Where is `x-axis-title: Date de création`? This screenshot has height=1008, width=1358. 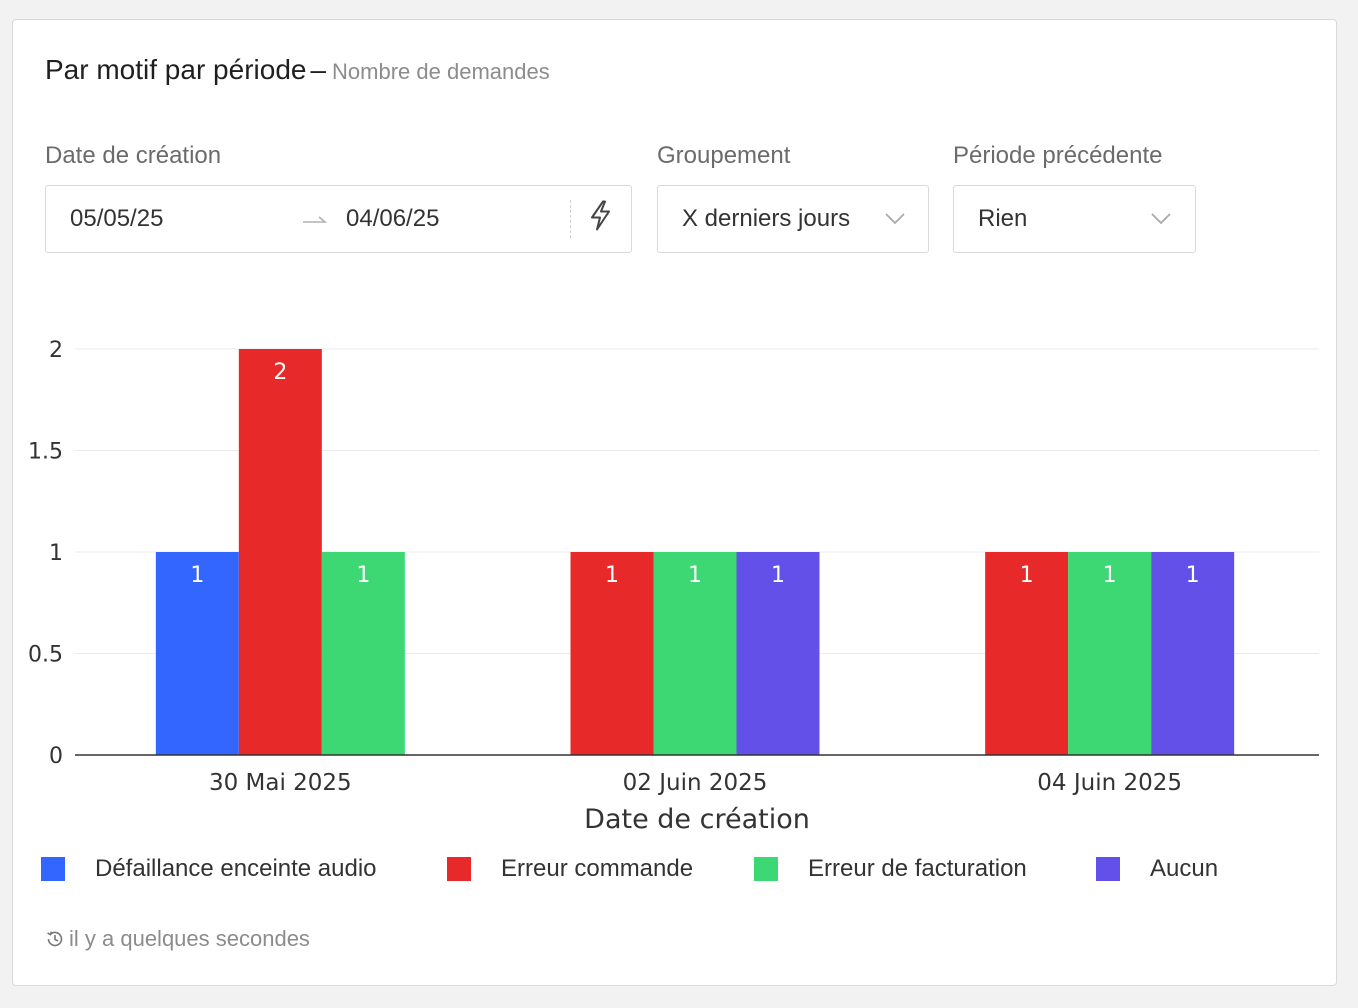
x-axis-title: Date de création is located at coordinates (697, 819).